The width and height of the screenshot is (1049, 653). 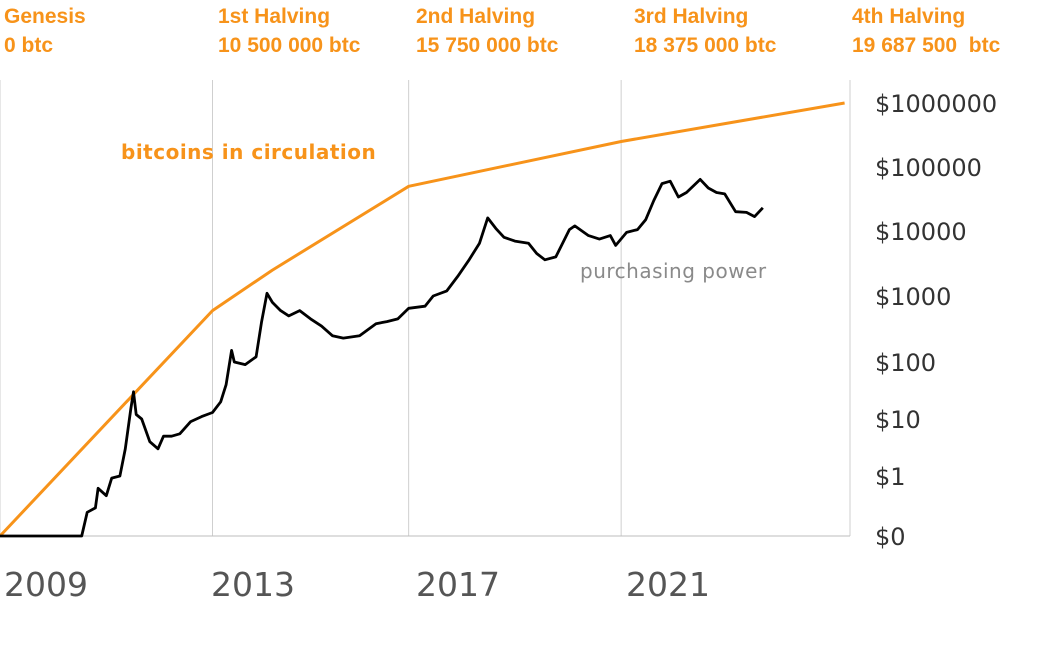 What do you see at coordinates (46, 584) in the screenshot?
I see `x-tick-label: 2009` at bounding box center [46, 584].